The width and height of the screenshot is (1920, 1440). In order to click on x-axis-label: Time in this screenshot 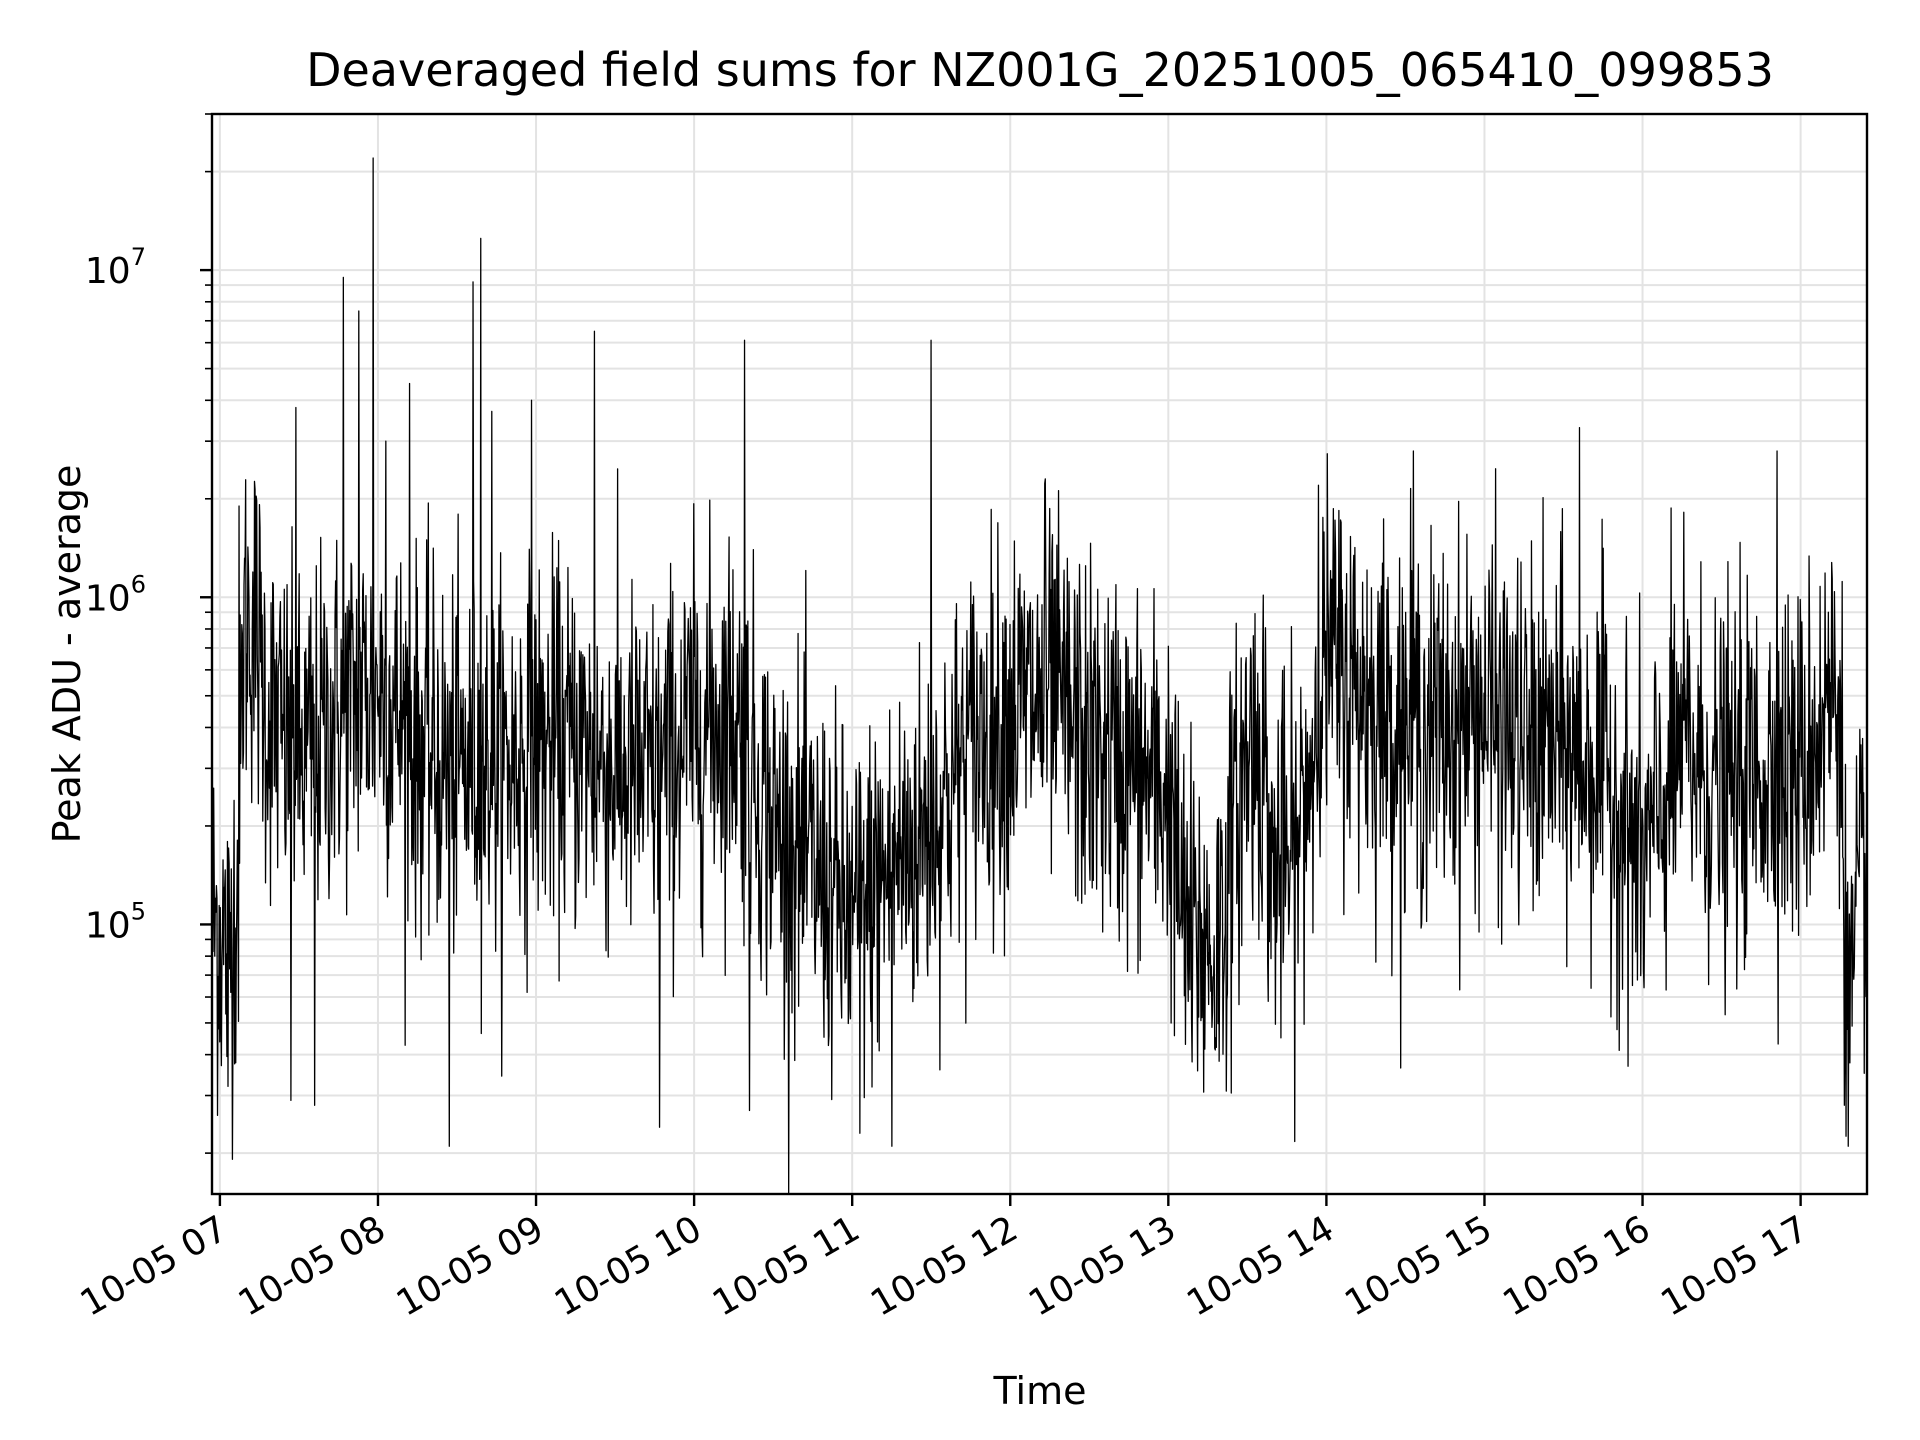, I will do `click(1040, 1391)`.